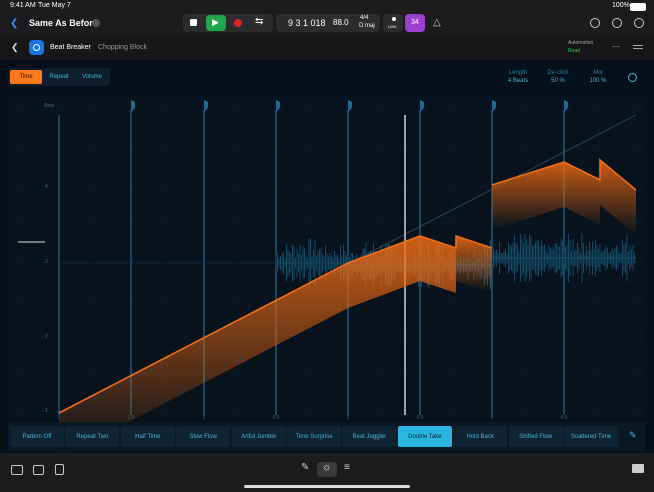  I want to click on preset-button: Hold Back, so click(480, 436).